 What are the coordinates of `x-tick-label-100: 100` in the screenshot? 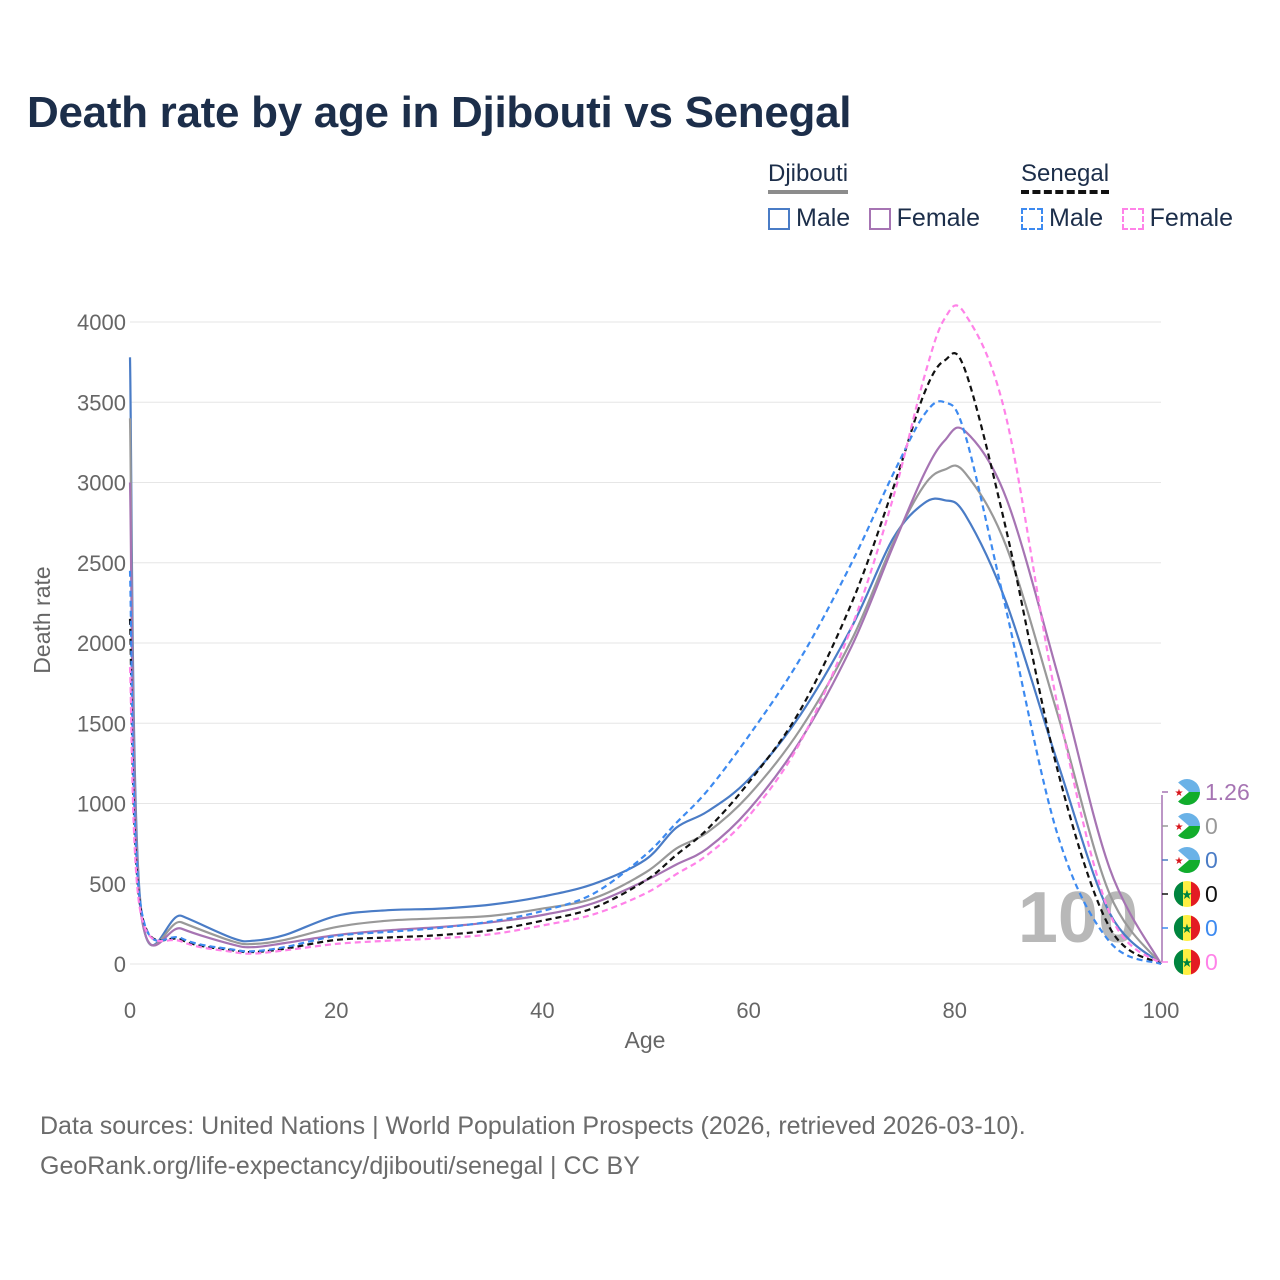 It's located at (1161, 1010).